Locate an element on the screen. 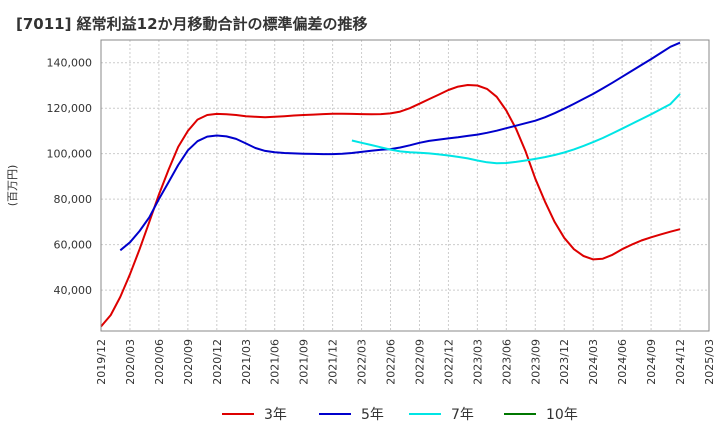  x-tick-label: 2020/03 is located at coordinates (130, 362).